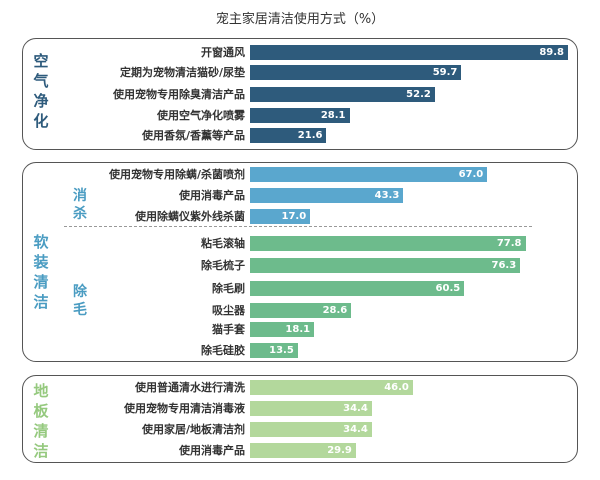  Describe the element at coordinates (339, 450) in the screenshot. I see `data-label: 29.9` at that location.